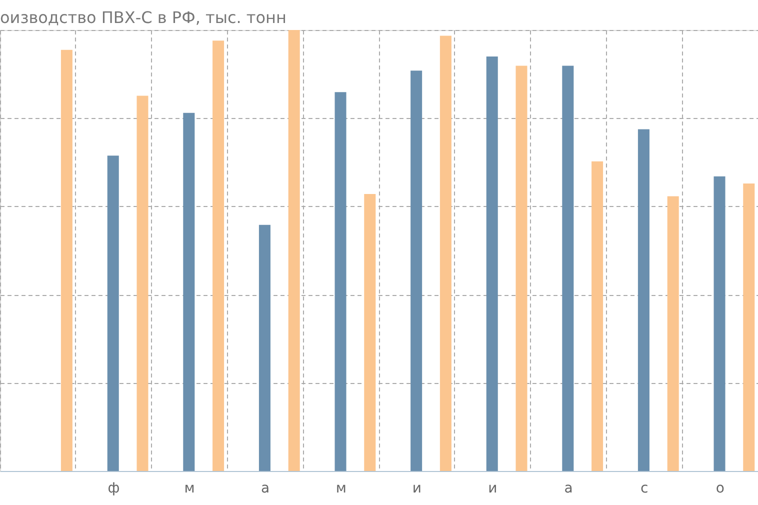 The width and height of the screenshot is (758, 505). Describe the element at coordinates (720, 488) in the screenshot. I see `x-tick-label: о` at that location.